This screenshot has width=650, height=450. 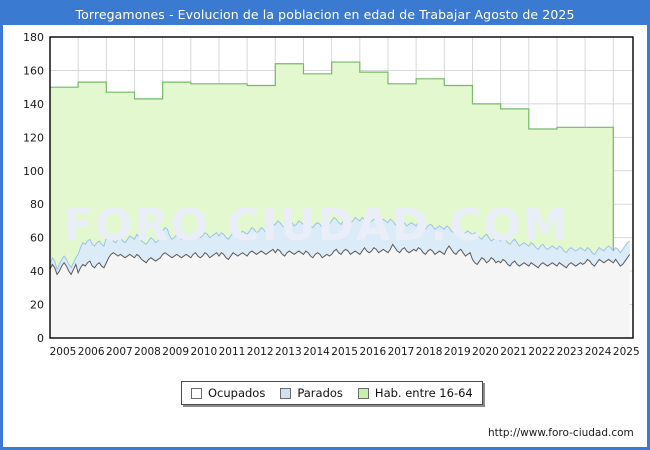 I want to click on svg-text: 2025, so click(x=626, y=352).